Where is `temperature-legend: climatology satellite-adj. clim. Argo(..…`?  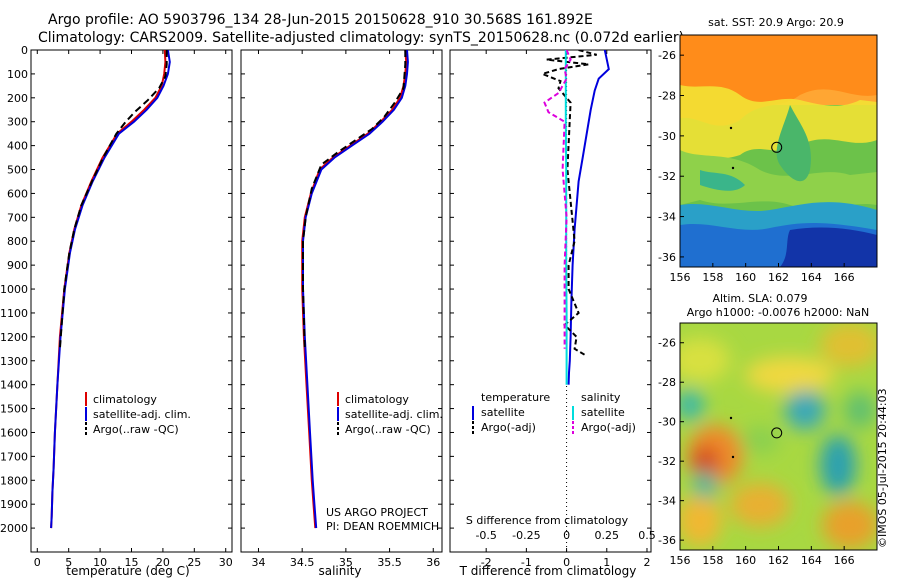 temperature-legend: climatology satellite-adj. clim. Argo(..… is located at coordinates (138, 414).